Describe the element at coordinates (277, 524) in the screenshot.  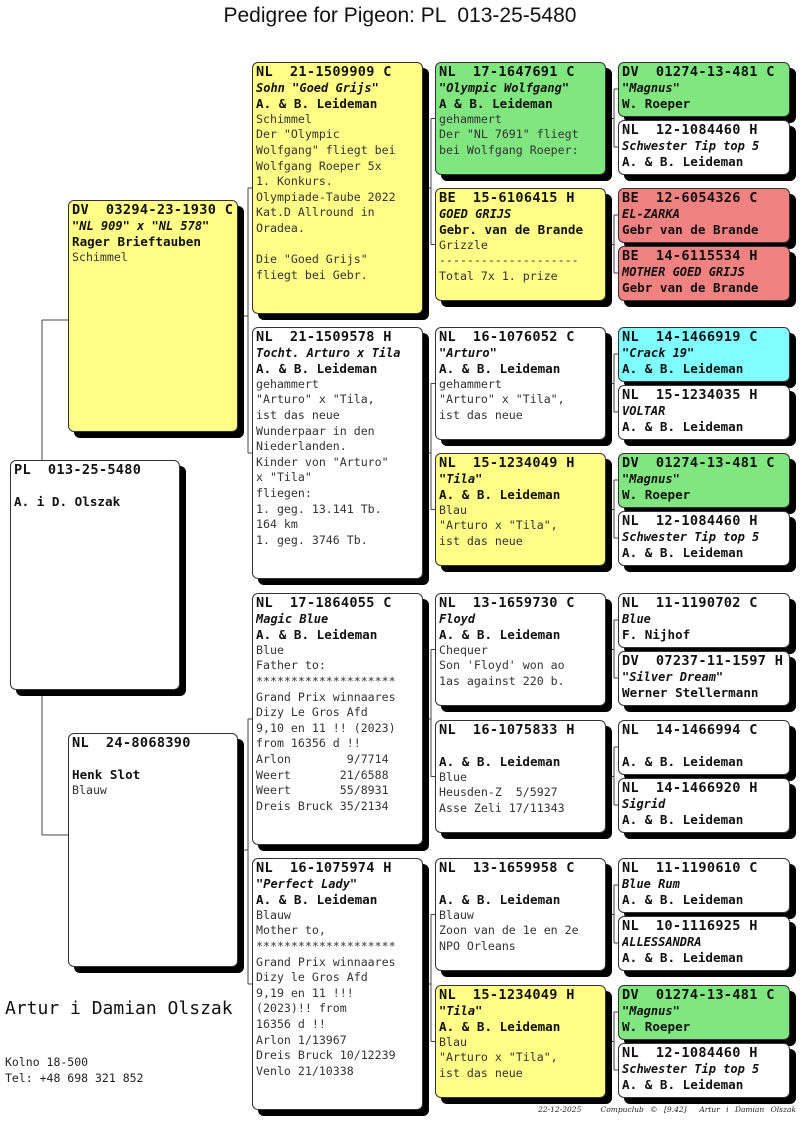
I see `pigeon-note: 164 km` at that location.